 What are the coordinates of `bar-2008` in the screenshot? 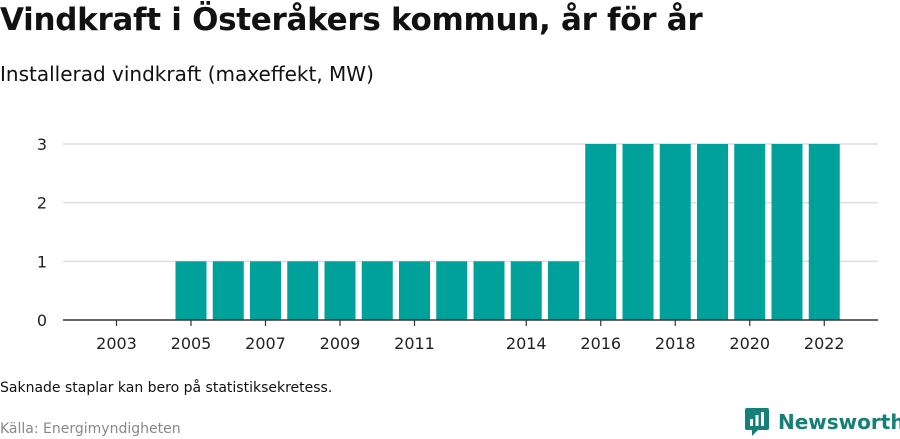 It's located at (303, 290).